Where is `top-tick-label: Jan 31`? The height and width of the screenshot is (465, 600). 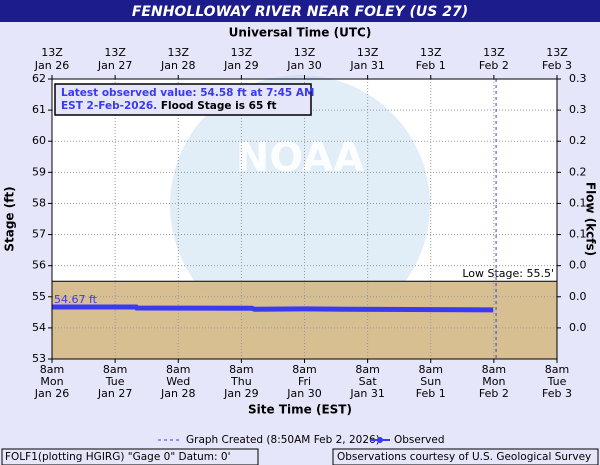 top-tick-label: Jan 31 is located at coordinates (366, 65).